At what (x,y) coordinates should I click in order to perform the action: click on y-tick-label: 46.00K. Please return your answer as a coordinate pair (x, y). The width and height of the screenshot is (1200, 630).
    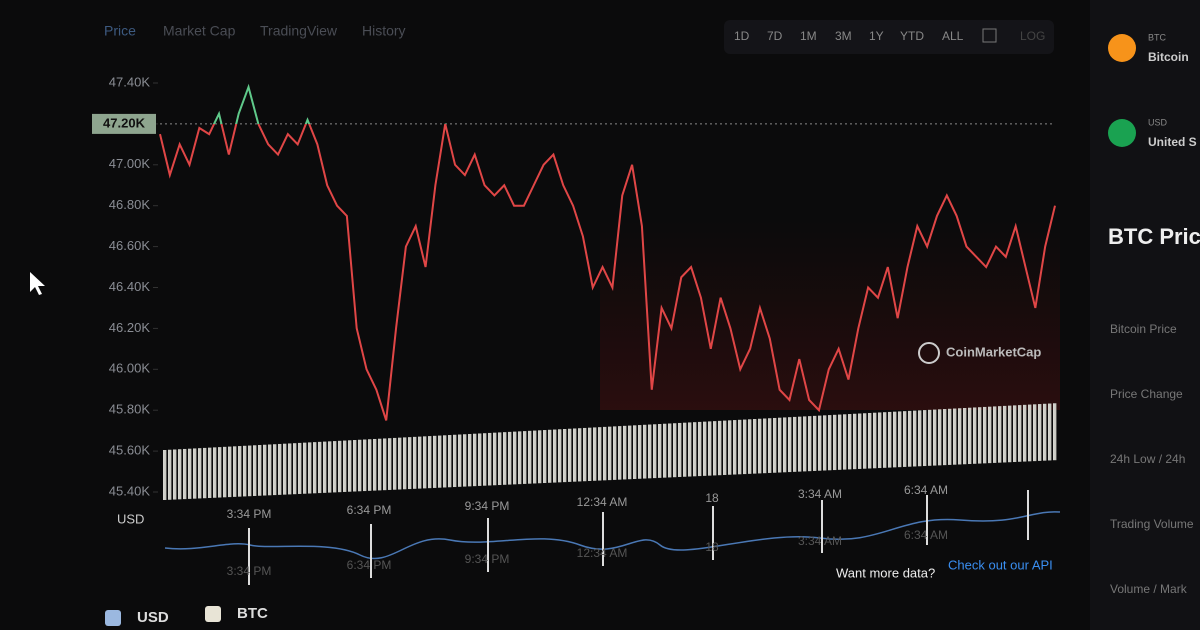
    Looking at the image, I should click on (130, 368).